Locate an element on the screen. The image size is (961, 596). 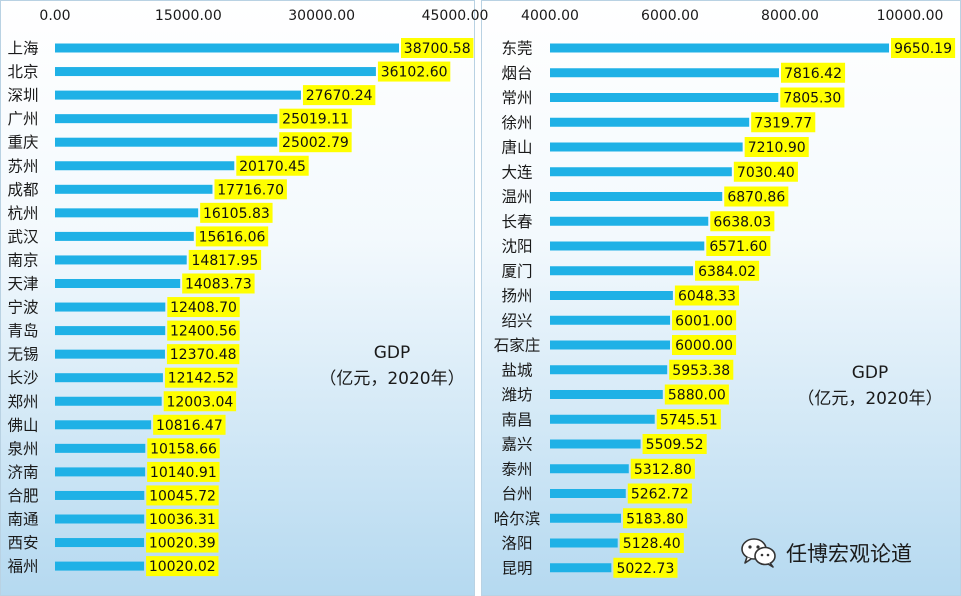
left-x-tick-label: 30000.00 is located at coordinates (321, 16).